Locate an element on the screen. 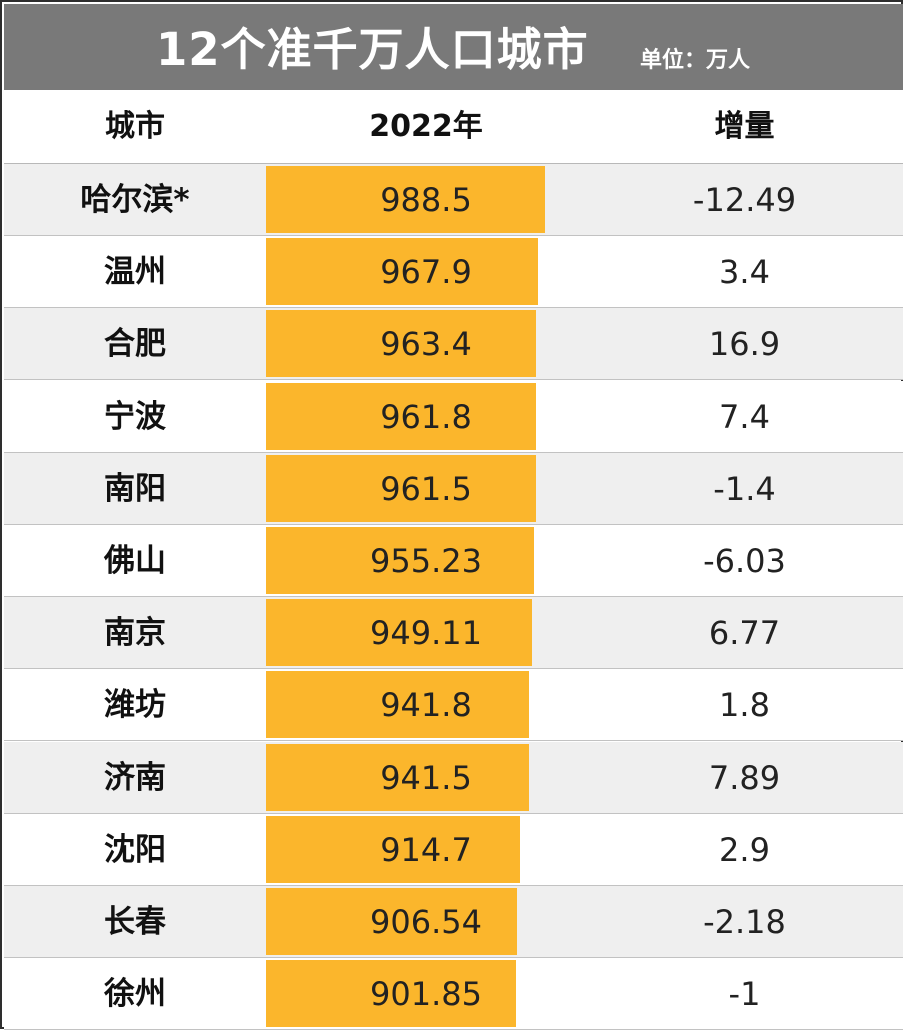 The height and width of the screenshot is (1030, 903). increase-cell: 7.4 is located at coordinates (744, 417).